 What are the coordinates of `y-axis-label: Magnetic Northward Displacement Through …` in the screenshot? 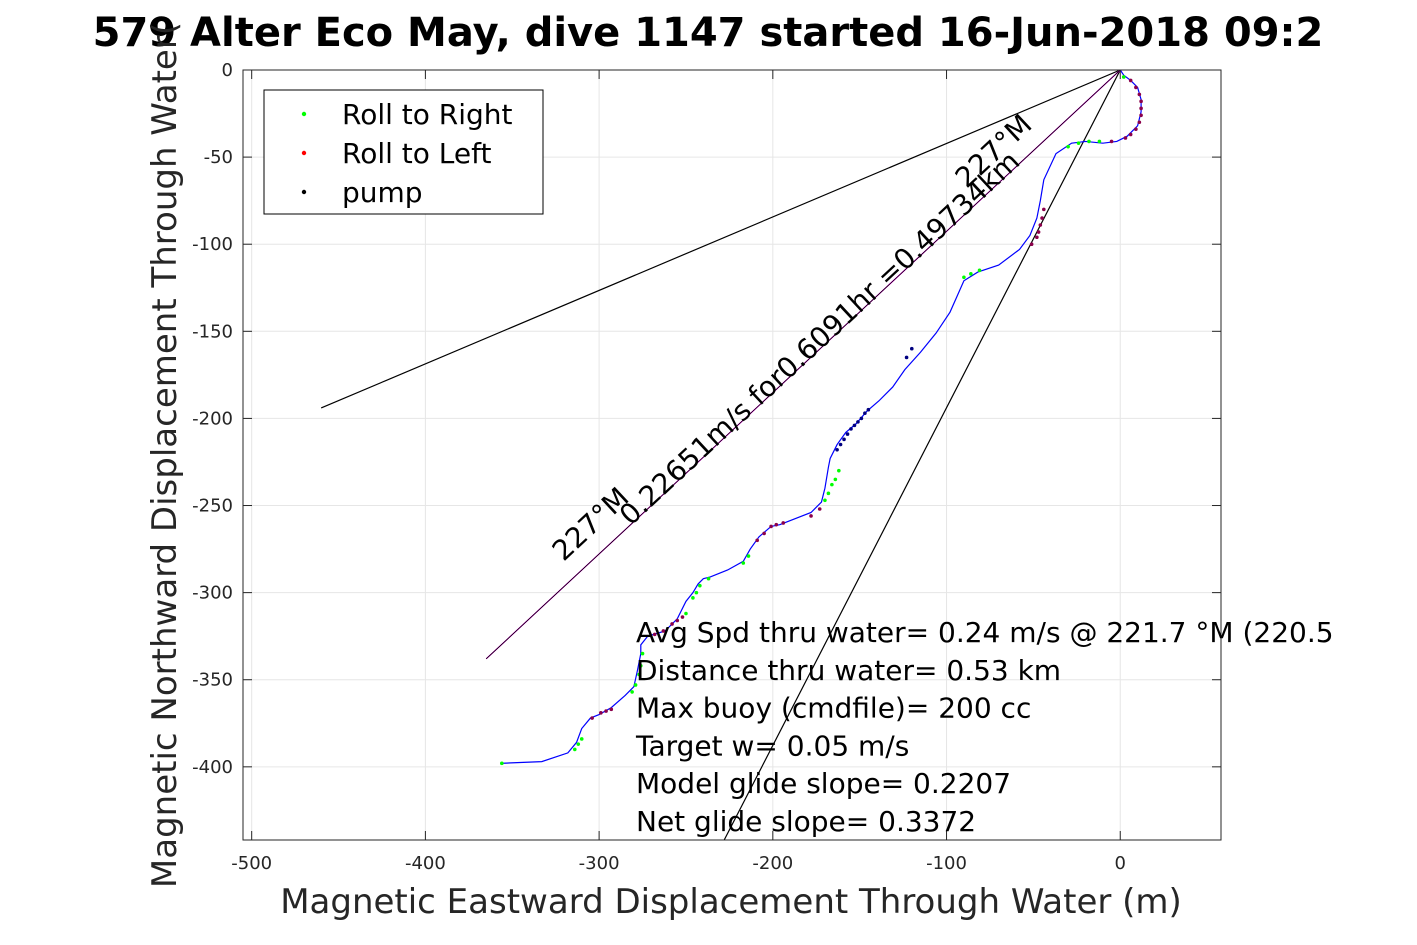 It's located at (165, 455).